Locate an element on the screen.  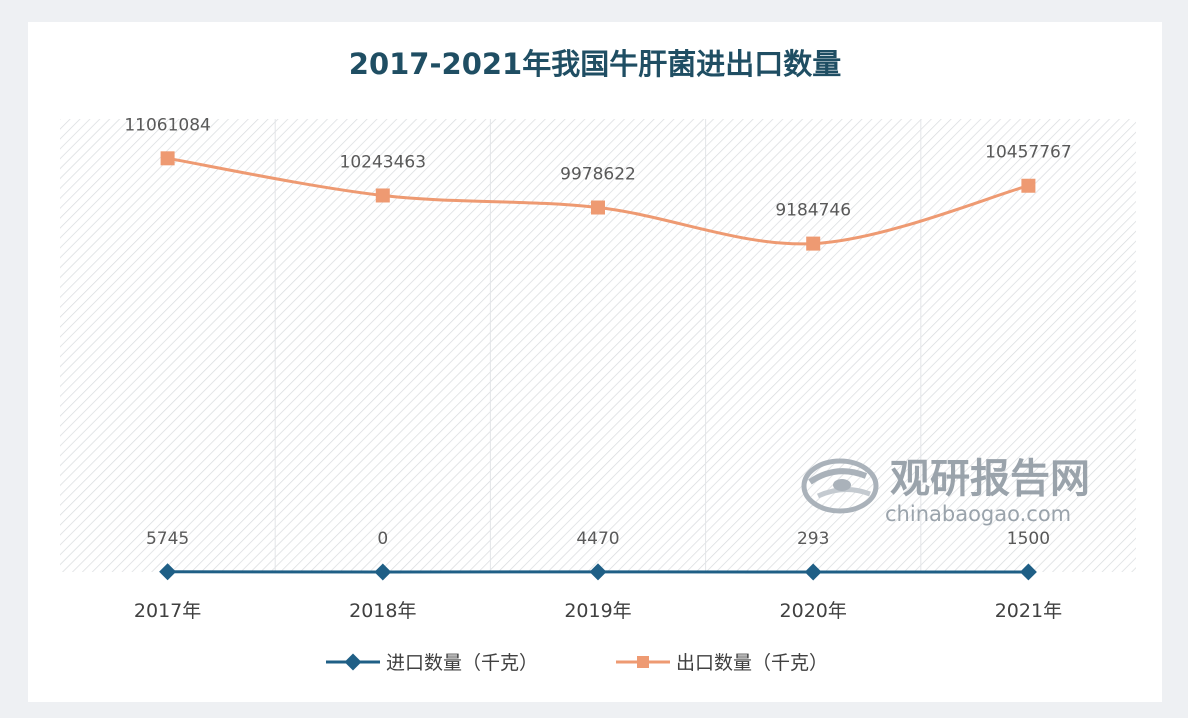
import-data-label: 1500 is located at coordinates (1028, 539).